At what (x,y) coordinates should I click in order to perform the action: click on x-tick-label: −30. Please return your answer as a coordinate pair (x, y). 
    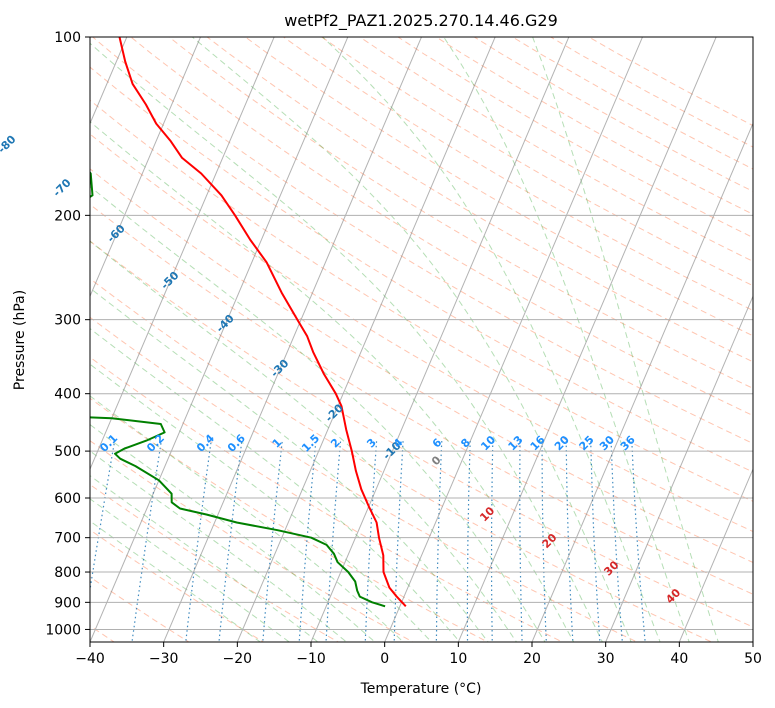
    Looking at the image, I should click on (164, 659).